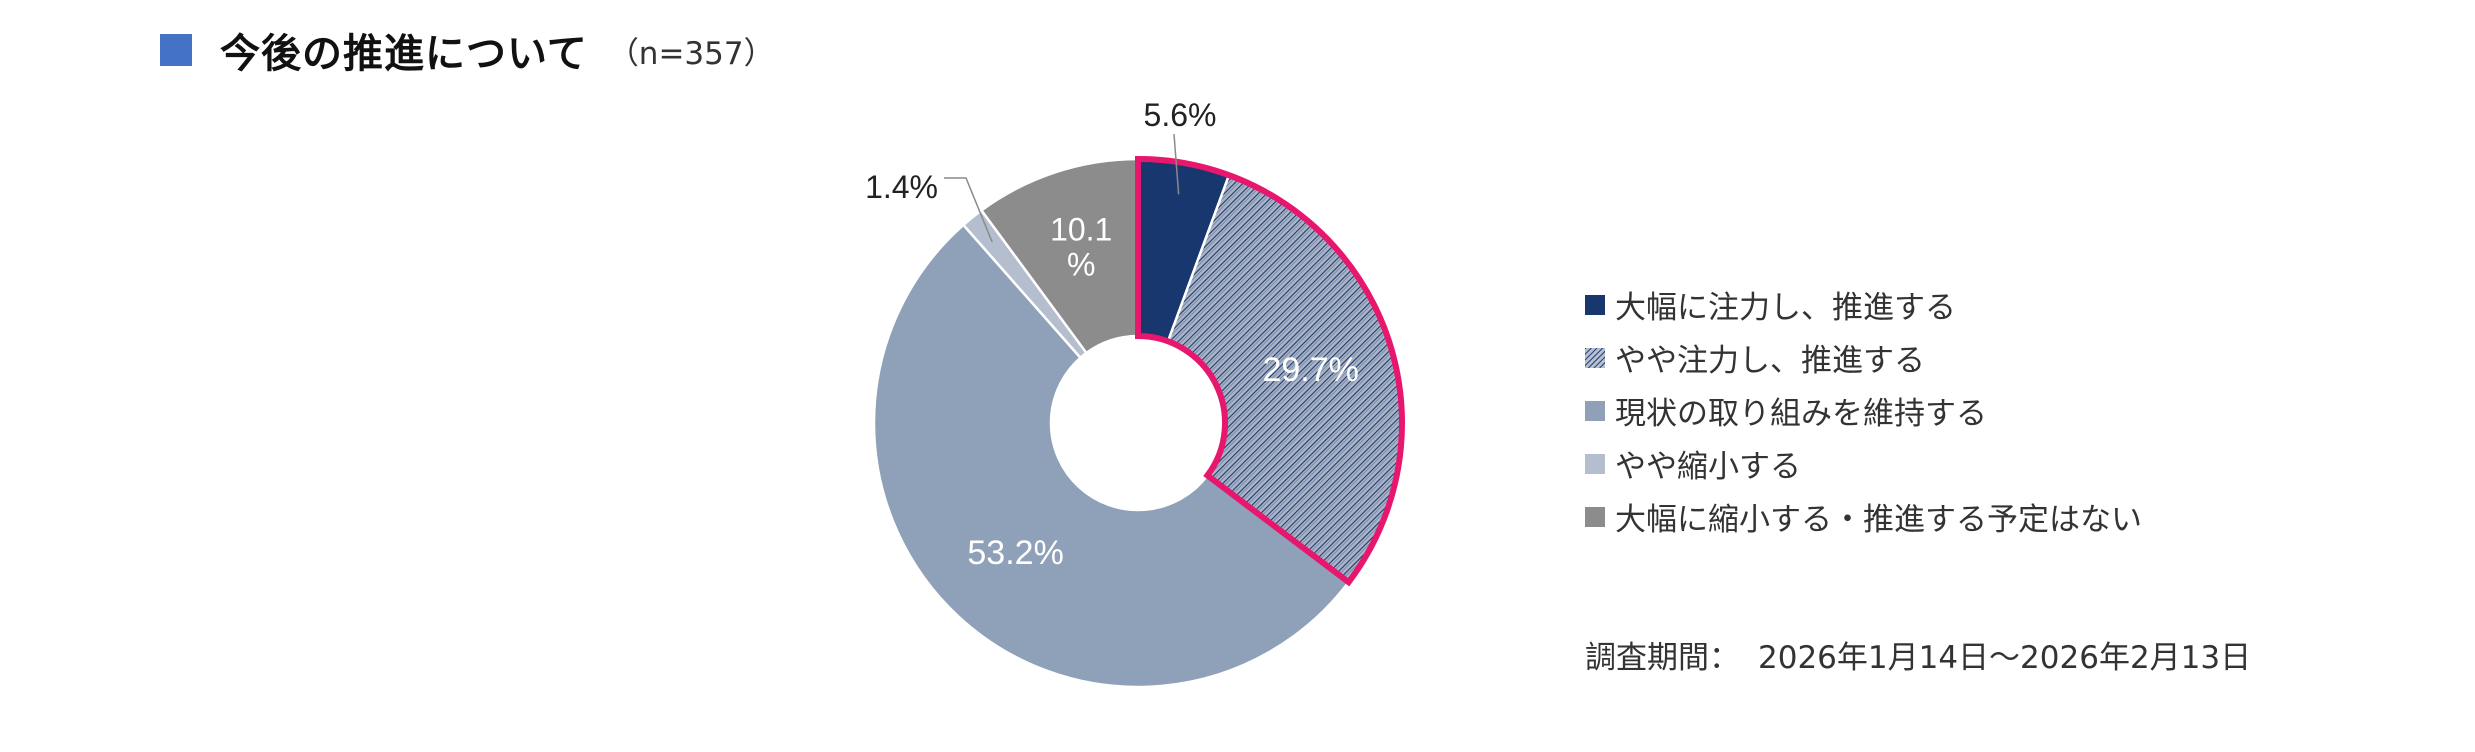  I want to click on data-label-4: 1.4%, so click(901, 187).